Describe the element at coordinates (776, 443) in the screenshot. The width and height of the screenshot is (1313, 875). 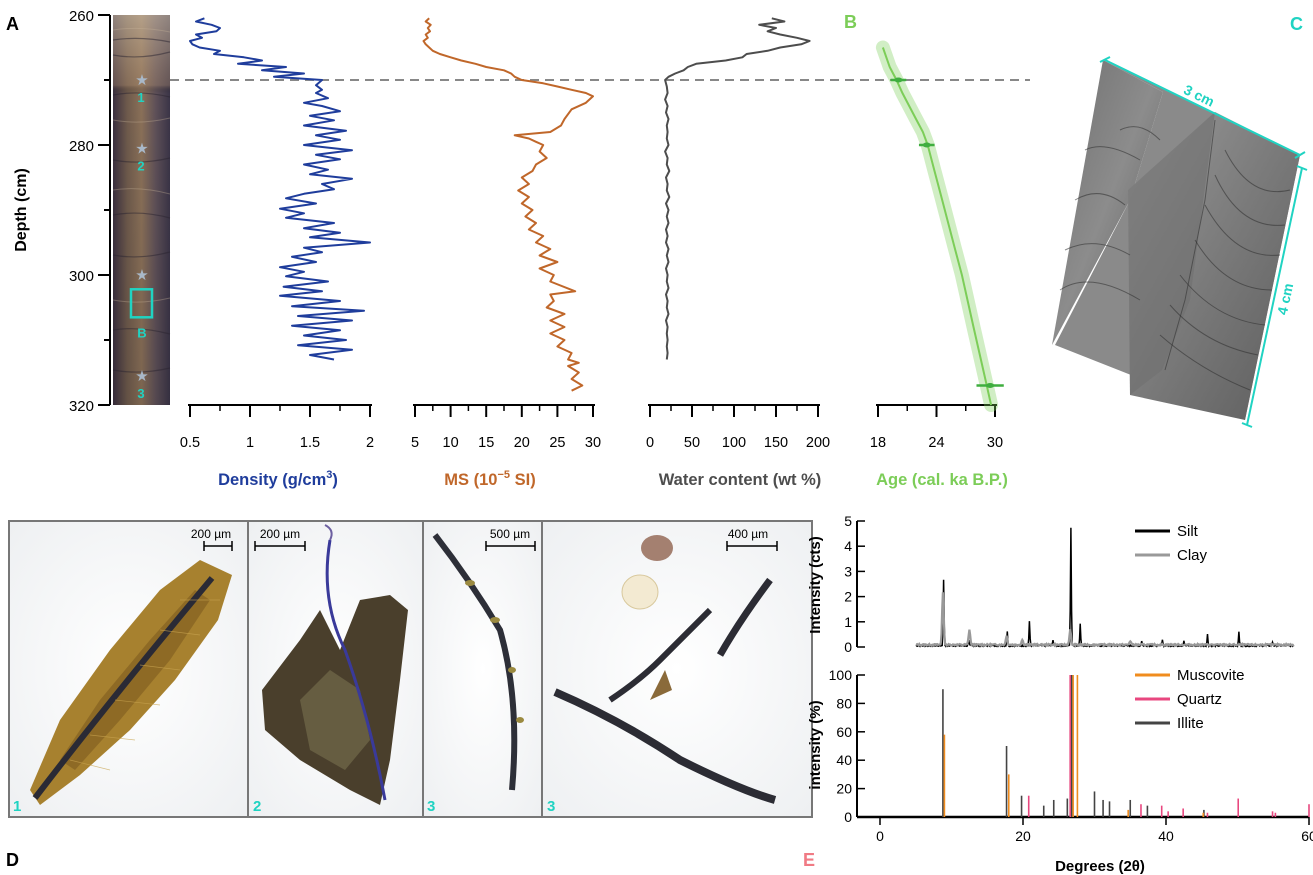
I see `profile-tick-label: 150` at that location.